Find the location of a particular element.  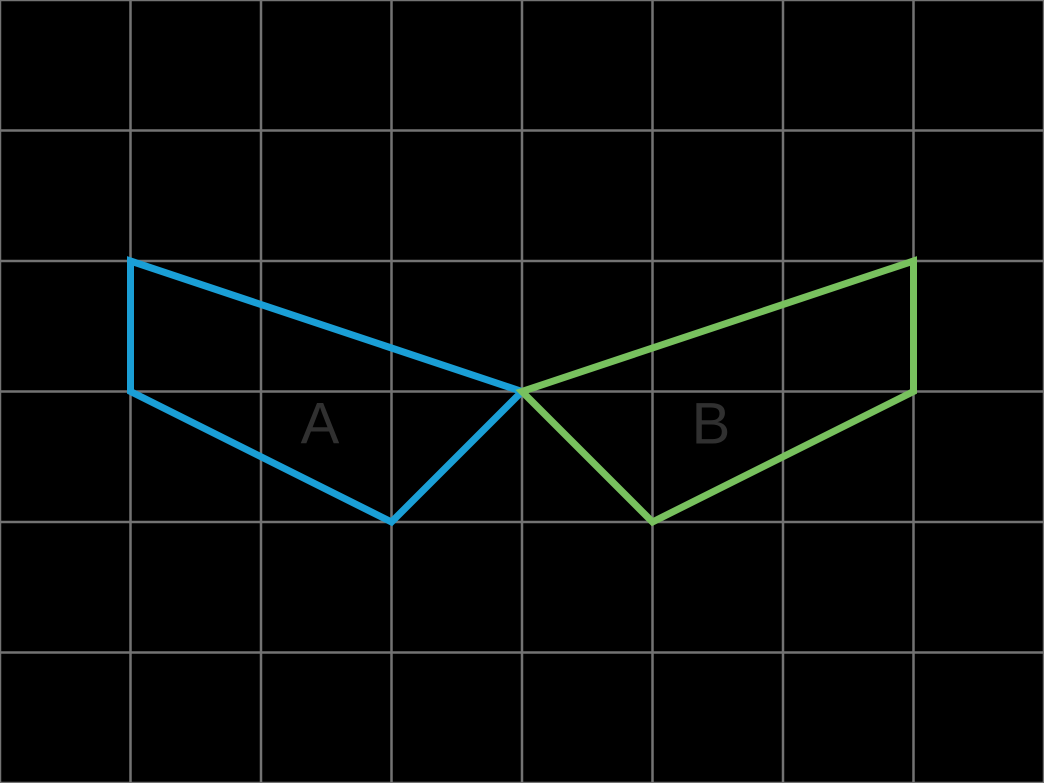

shape-a-label: A is located at coordinates (320, 424).